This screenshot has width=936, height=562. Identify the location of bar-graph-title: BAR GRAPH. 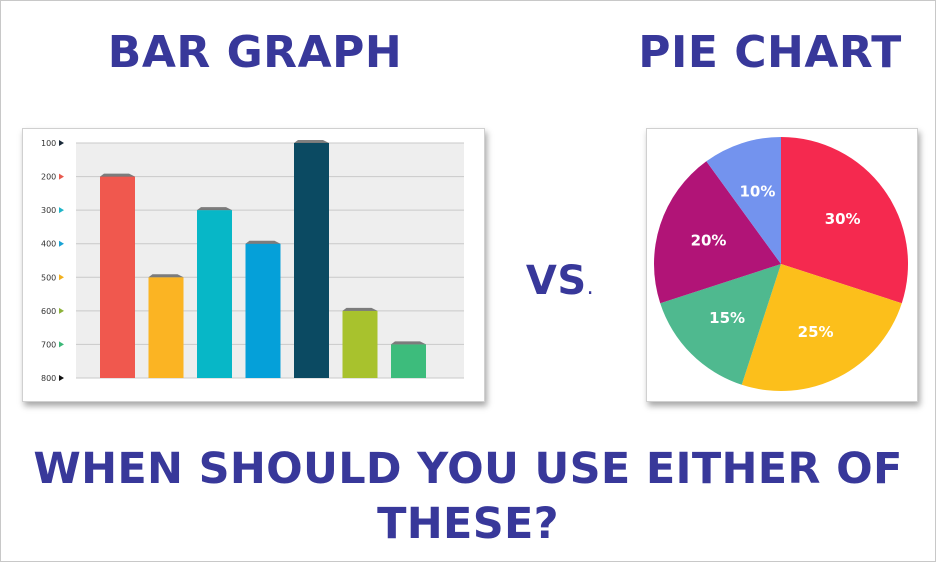
(255, 52).